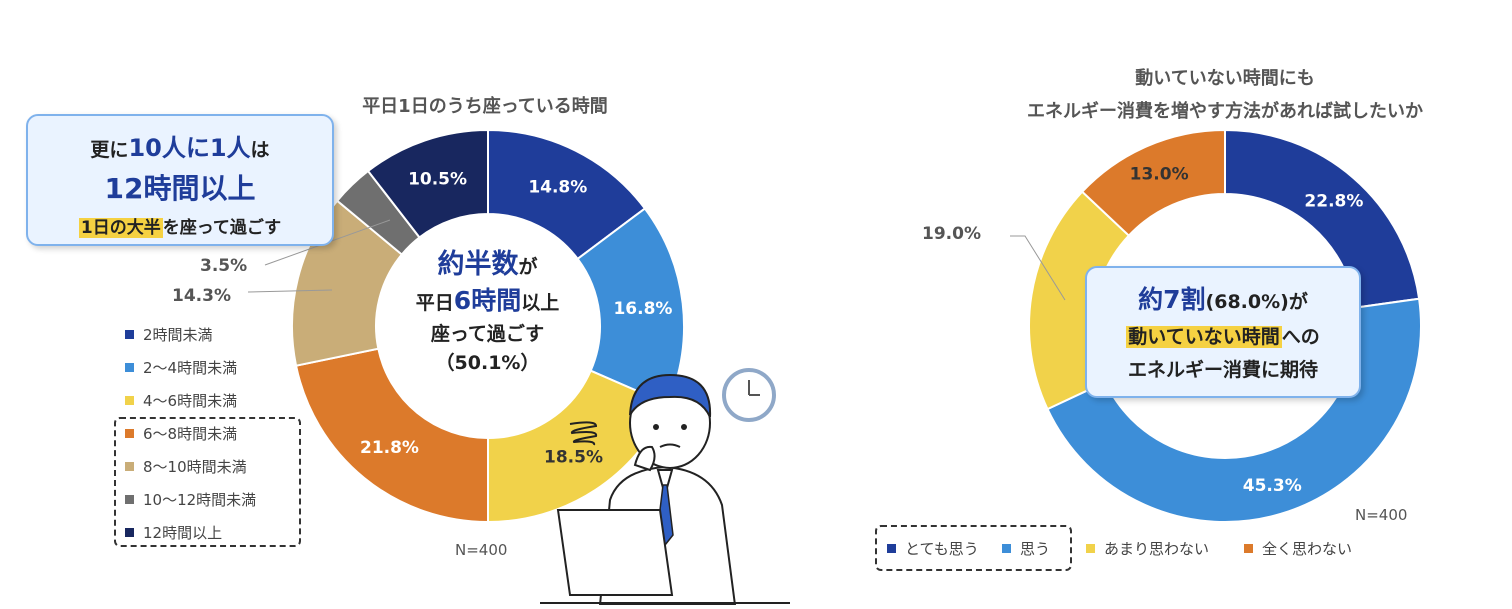  Describe the element at coordinates (951, 234) in the screenshot. I see `label-19-0: 19.0%` at that location.